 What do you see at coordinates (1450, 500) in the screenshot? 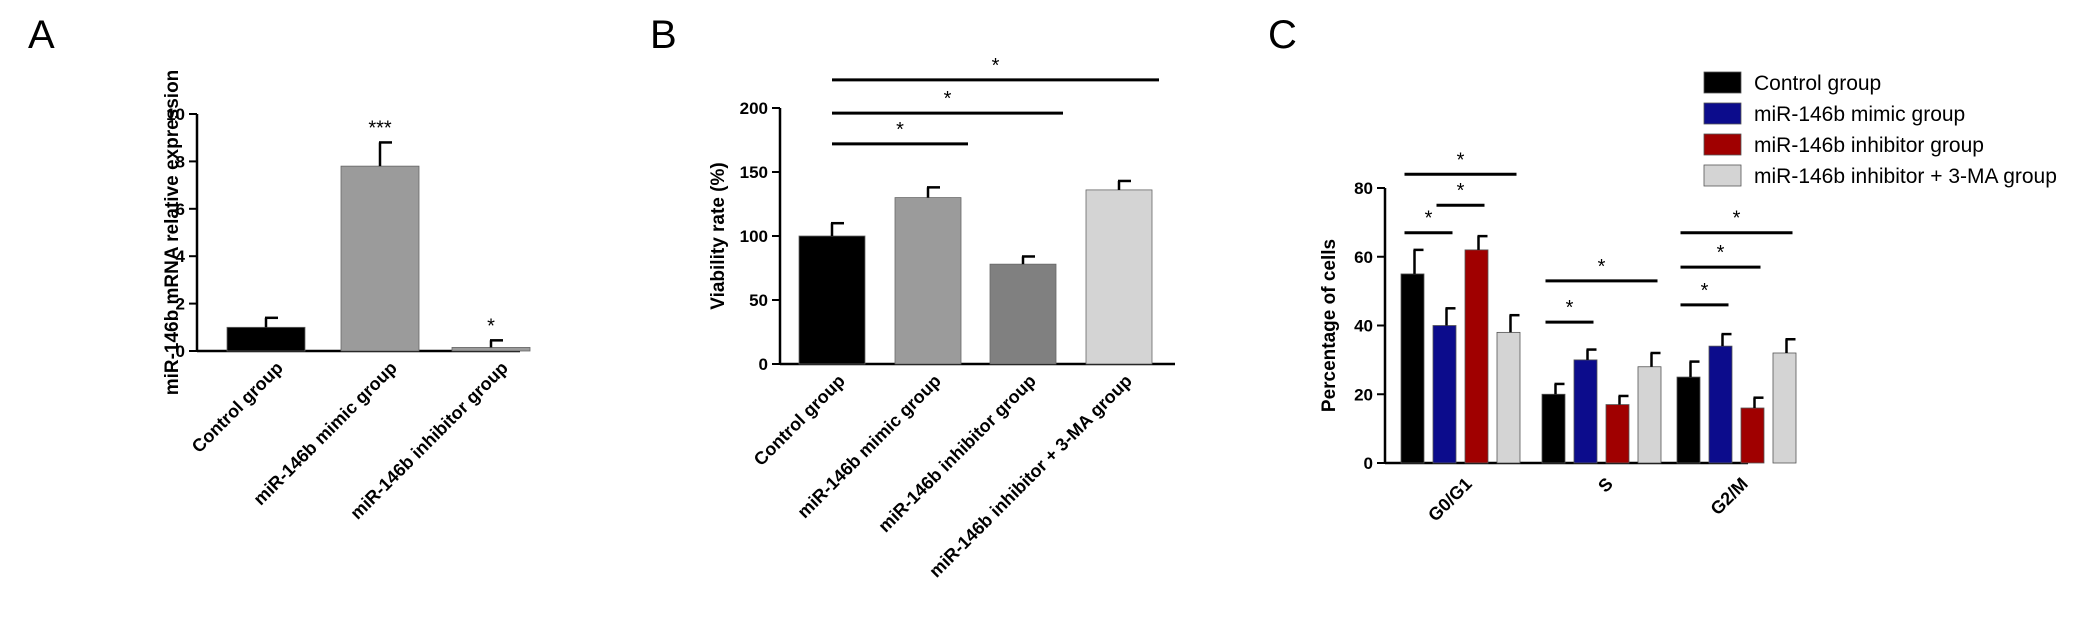
I see `x-tick-label-c: G0/G1` at bounding box center [1450, 500].